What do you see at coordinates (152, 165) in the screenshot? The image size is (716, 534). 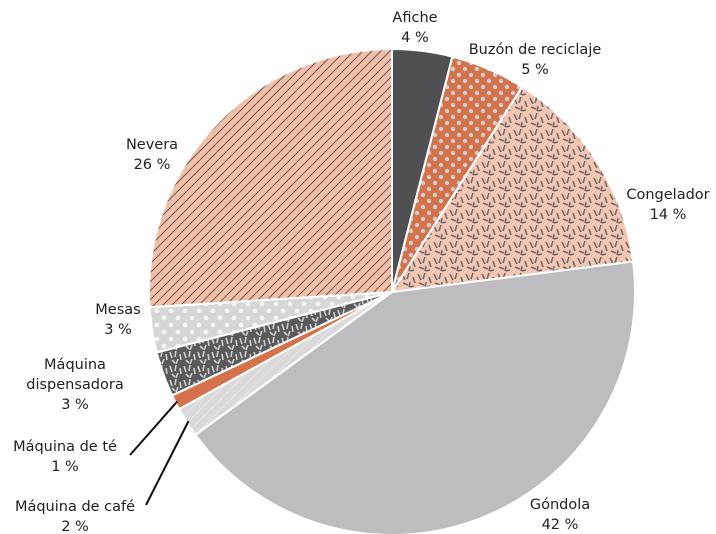 I see `value-label: 26 %` at bounding box center [152, 165].